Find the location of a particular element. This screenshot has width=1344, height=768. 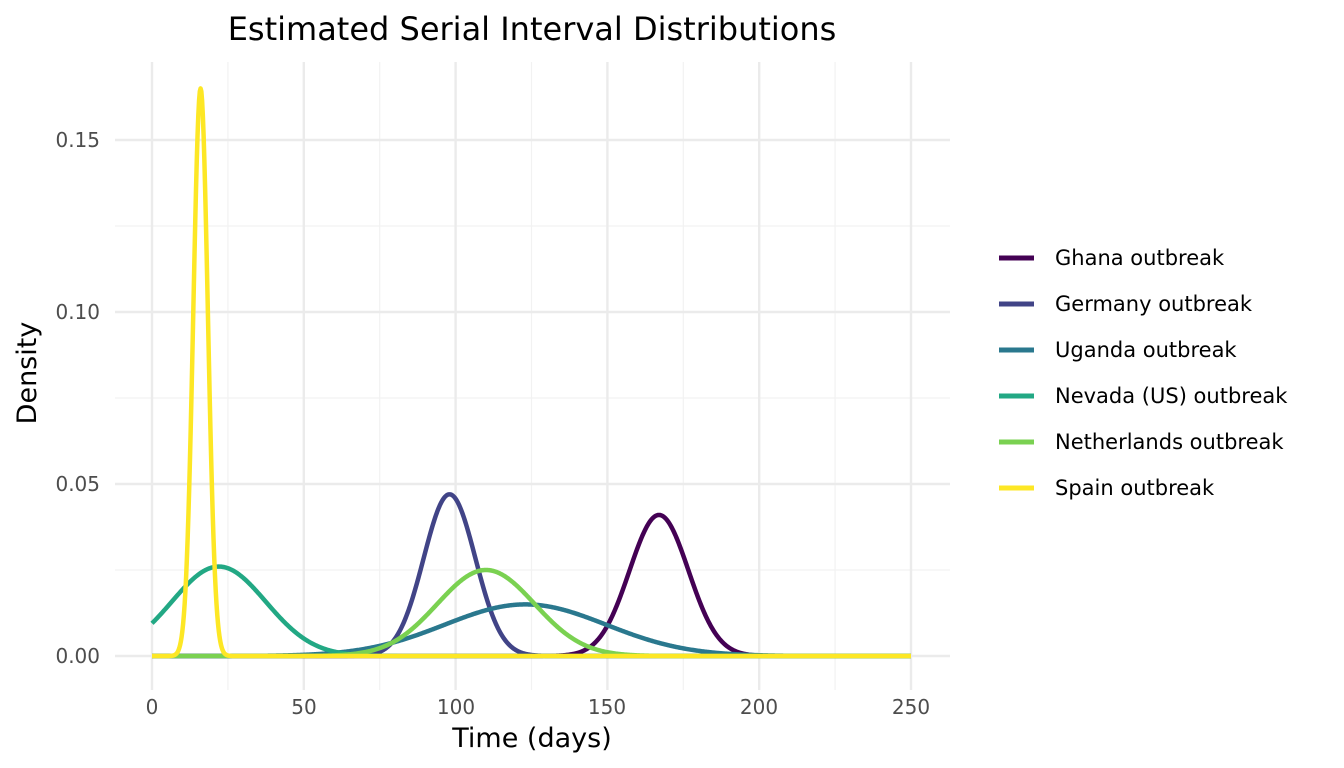

y-axis: 0.00 0.05 0.10 0.15 is located at coordinates (77, 398).